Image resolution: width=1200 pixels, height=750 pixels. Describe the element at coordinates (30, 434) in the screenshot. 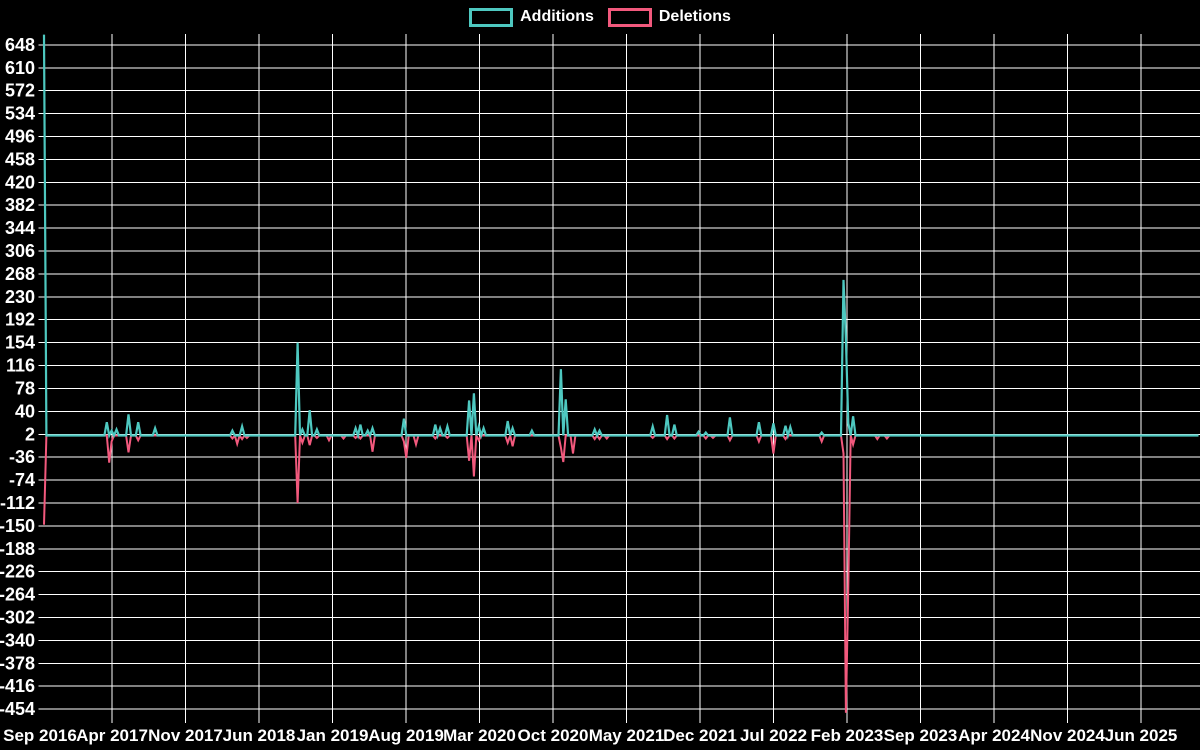

I see `y-axis-tick-label: 2` at that location.